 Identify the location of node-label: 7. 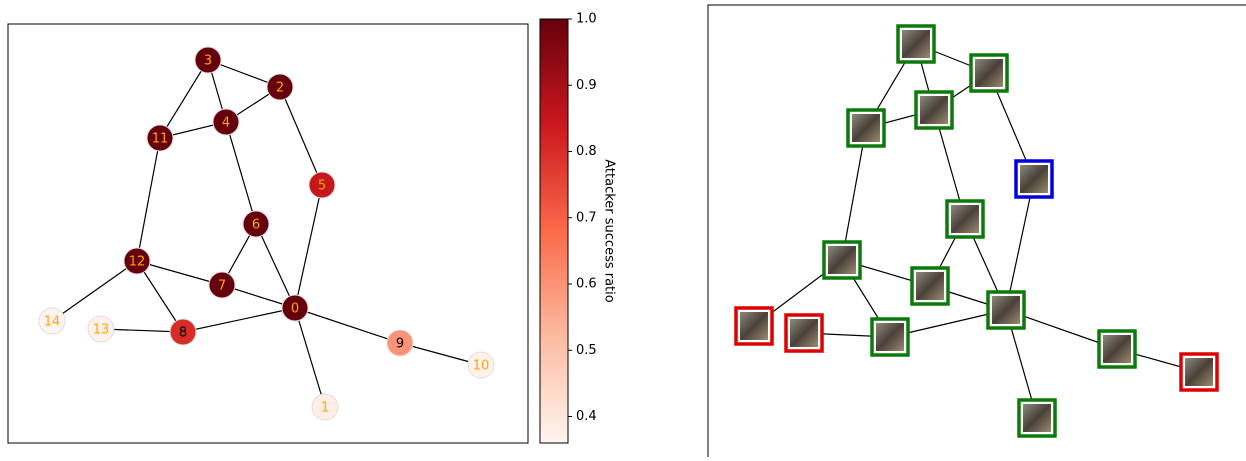
(222, 286).